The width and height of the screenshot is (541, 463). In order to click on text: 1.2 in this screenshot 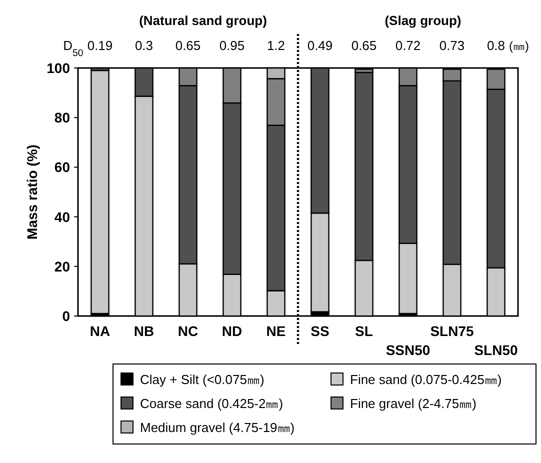, I will do `click(276, 45)`.